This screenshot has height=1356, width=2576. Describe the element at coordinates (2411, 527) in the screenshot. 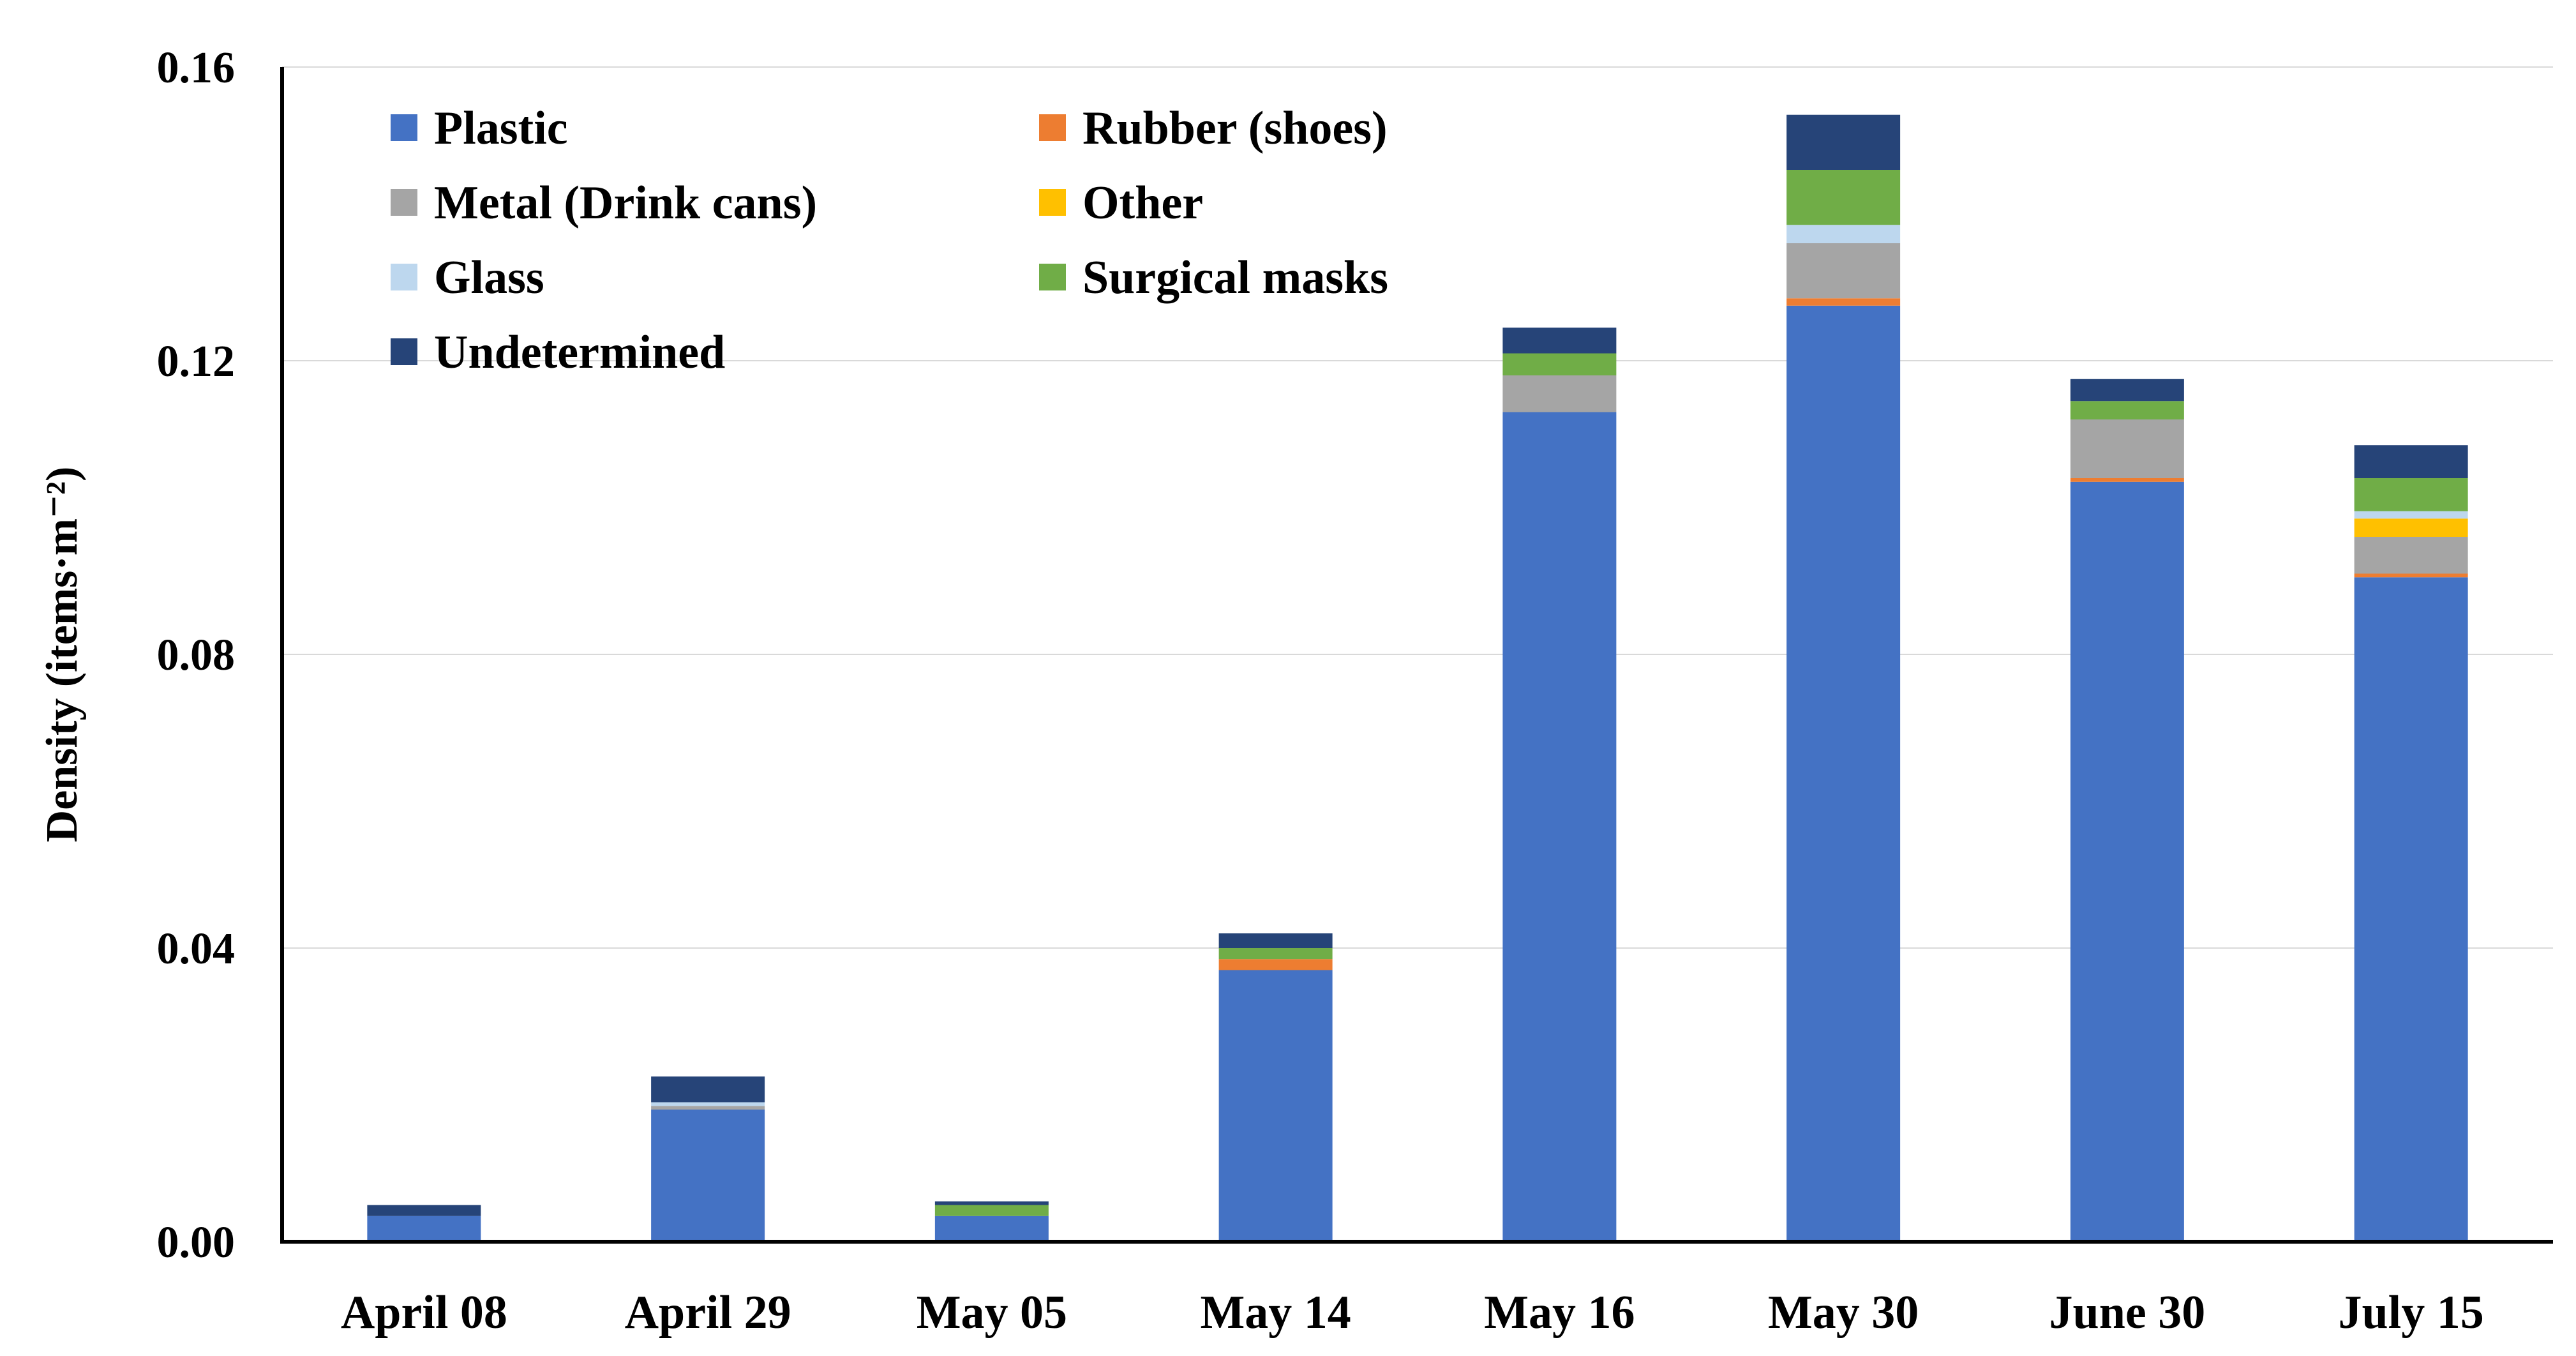

I see `bar-segment-other` at that location.